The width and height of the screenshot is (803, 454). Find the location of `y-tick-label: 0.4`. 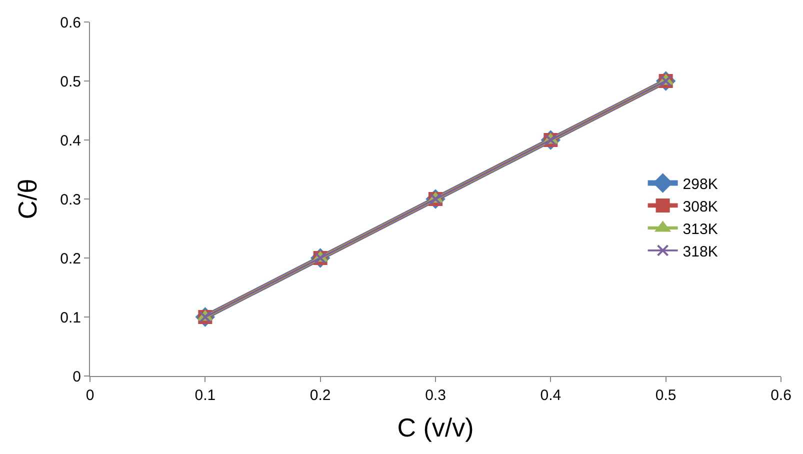

y-tick-label: 0.4 is located at coordinates (70, 141).